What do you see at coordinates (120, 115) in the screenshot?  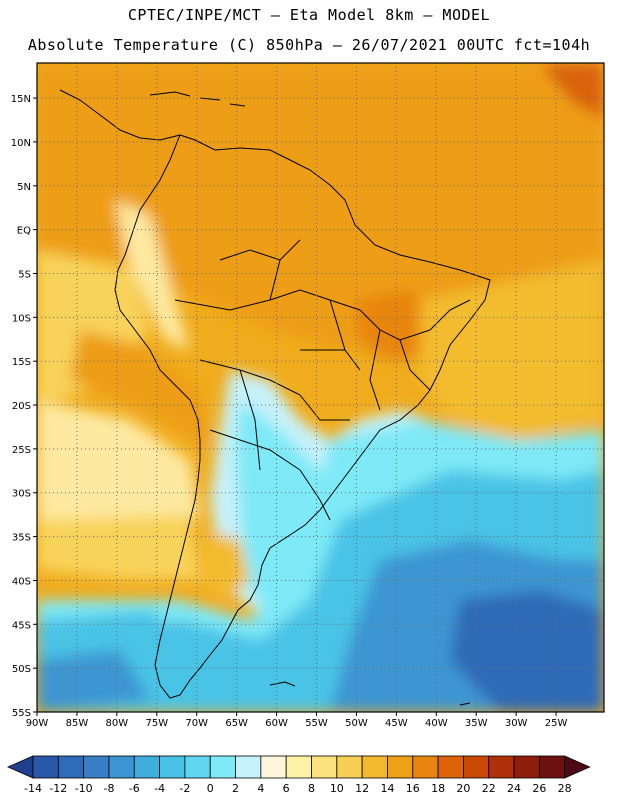 I see `central-america-coastline` at bounding box center [120, 115].